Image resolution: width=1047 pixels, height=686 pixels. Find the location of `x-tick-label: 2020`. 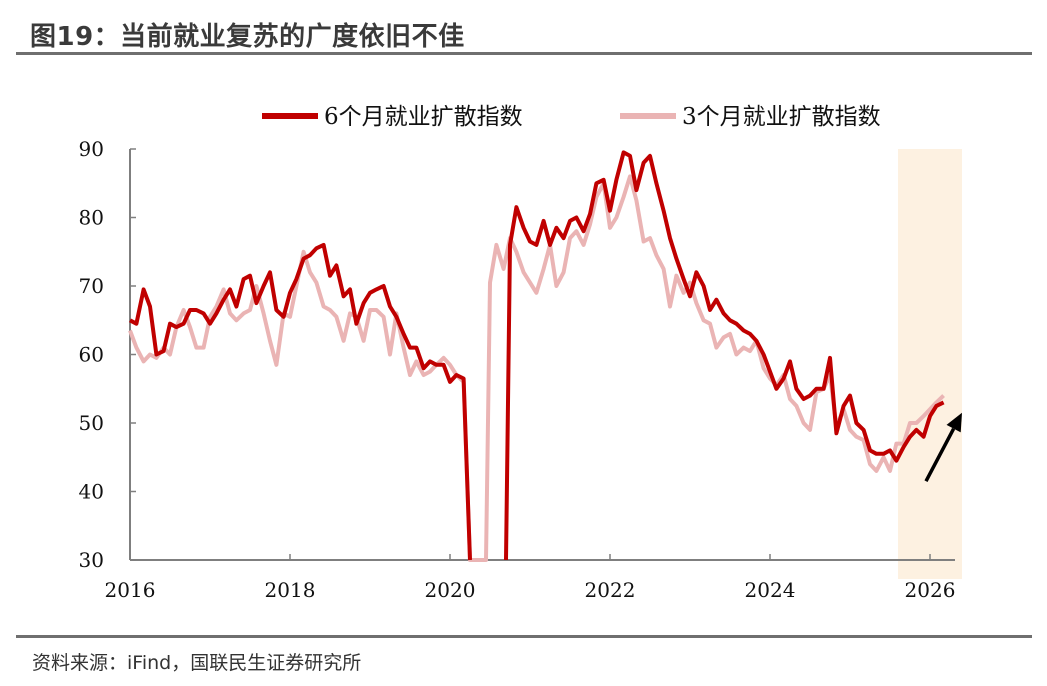

x-tick-label: 2020 is located at coordinates (450, 590).